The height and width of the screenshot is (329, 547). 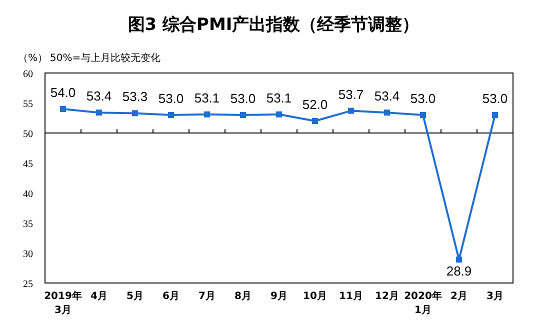 I want to click on y-axis-title: （%）, so click(x=33, y=58).